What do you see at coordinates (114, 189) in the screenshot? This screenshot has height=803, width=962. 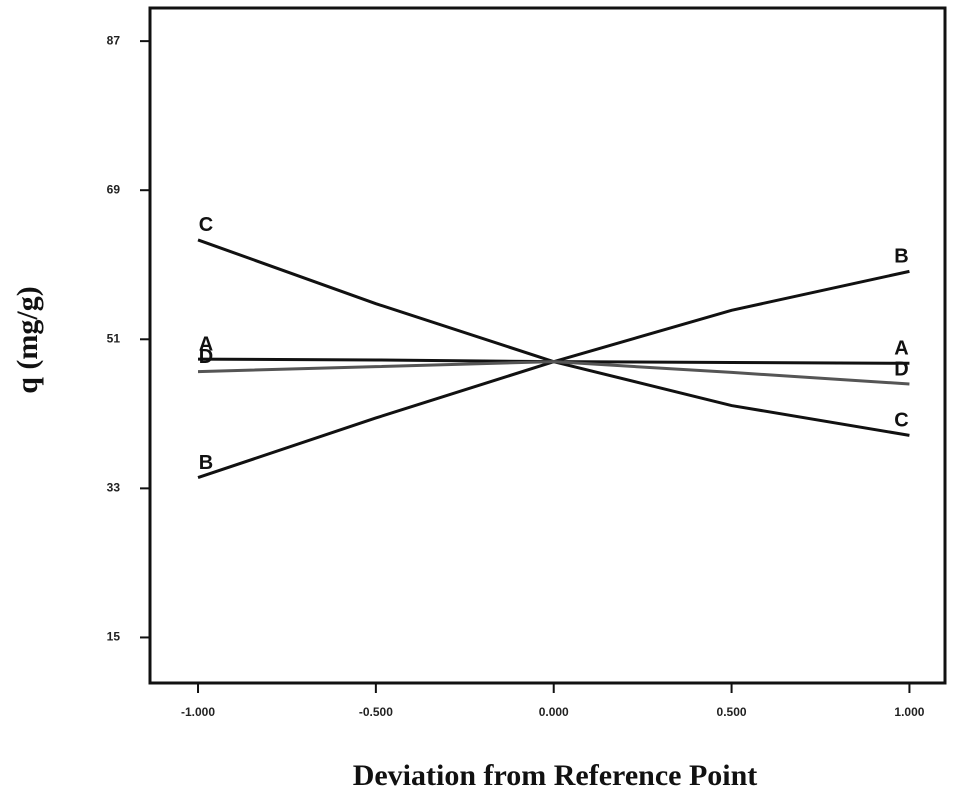 I see `y-tick-label: 69` at bounding box center [114, 189].